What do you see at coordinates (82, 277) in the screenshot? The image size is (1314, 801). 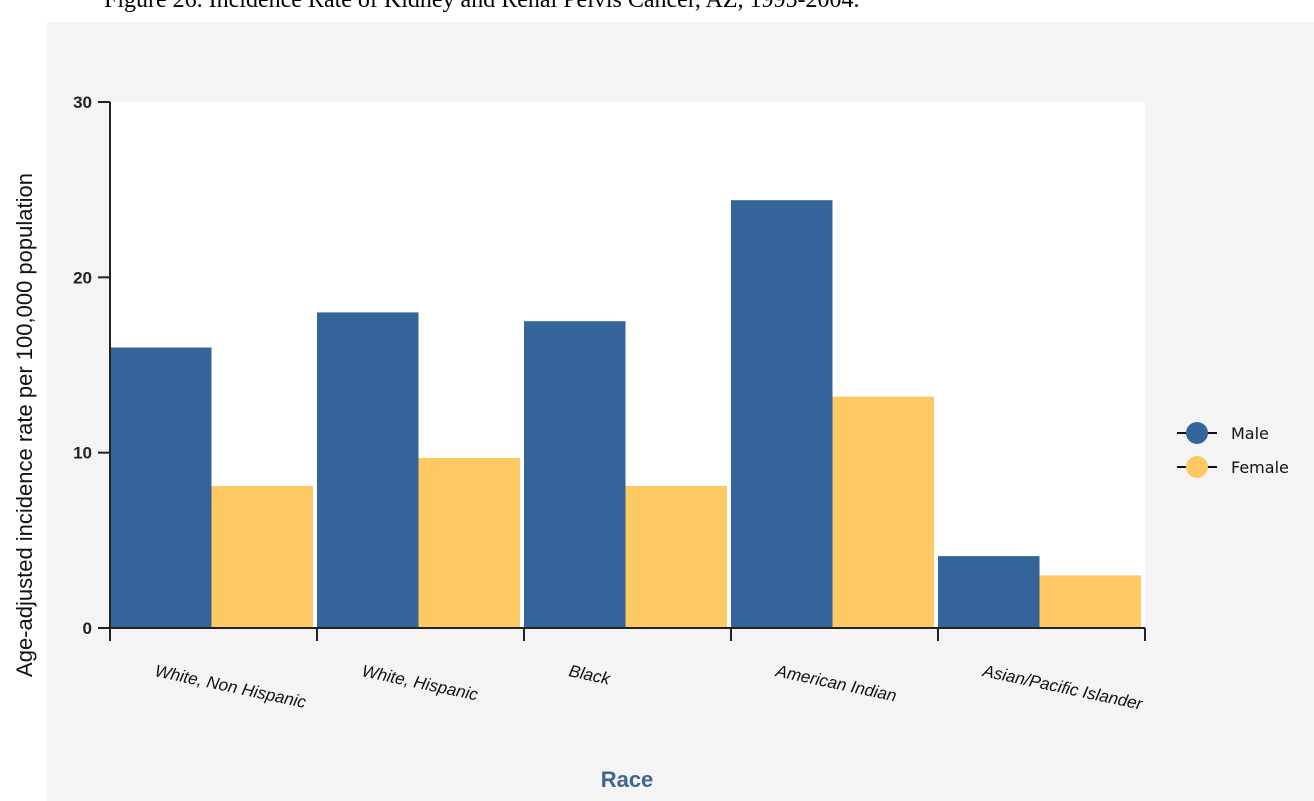 I see `y-tick-label-2: 20` at bounding box center [82, 277].